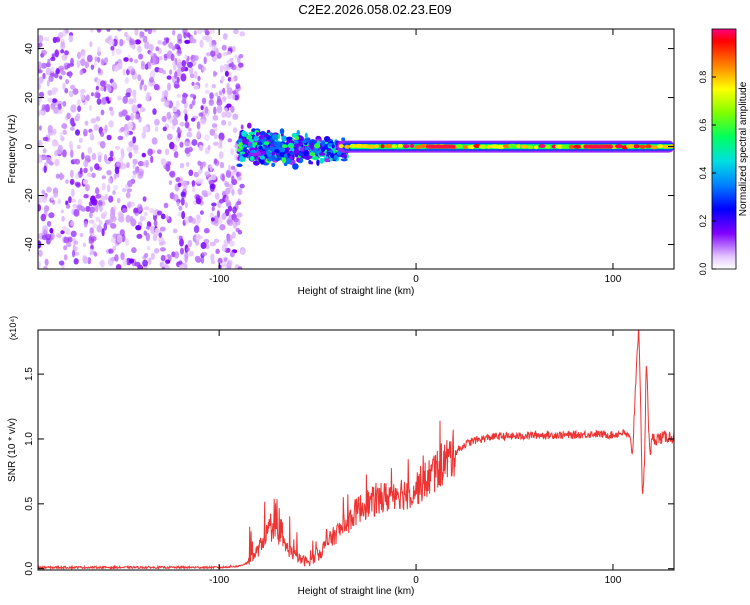 The image size is (750, 605). I want to click on spectrogram-x-tick-label: 100, so click(613, 279).